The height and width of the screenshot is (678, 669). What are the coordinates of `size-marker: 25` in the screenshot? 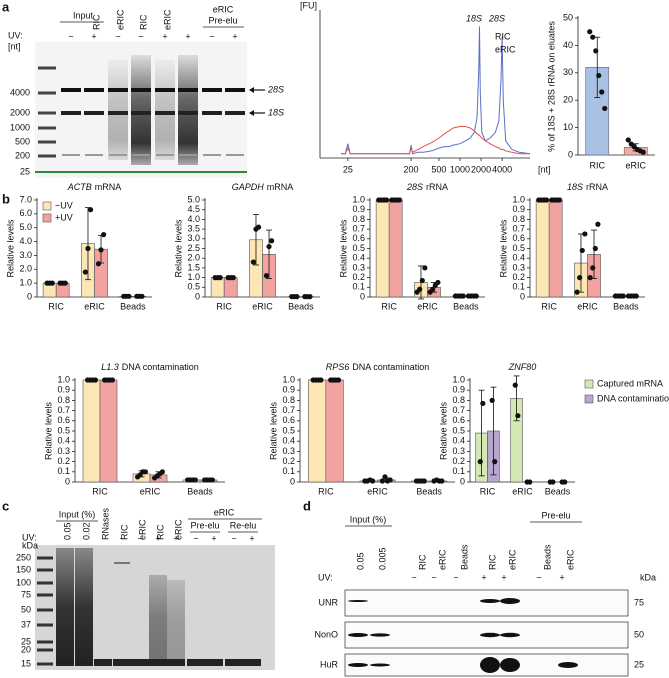 It's located at (25, 171).